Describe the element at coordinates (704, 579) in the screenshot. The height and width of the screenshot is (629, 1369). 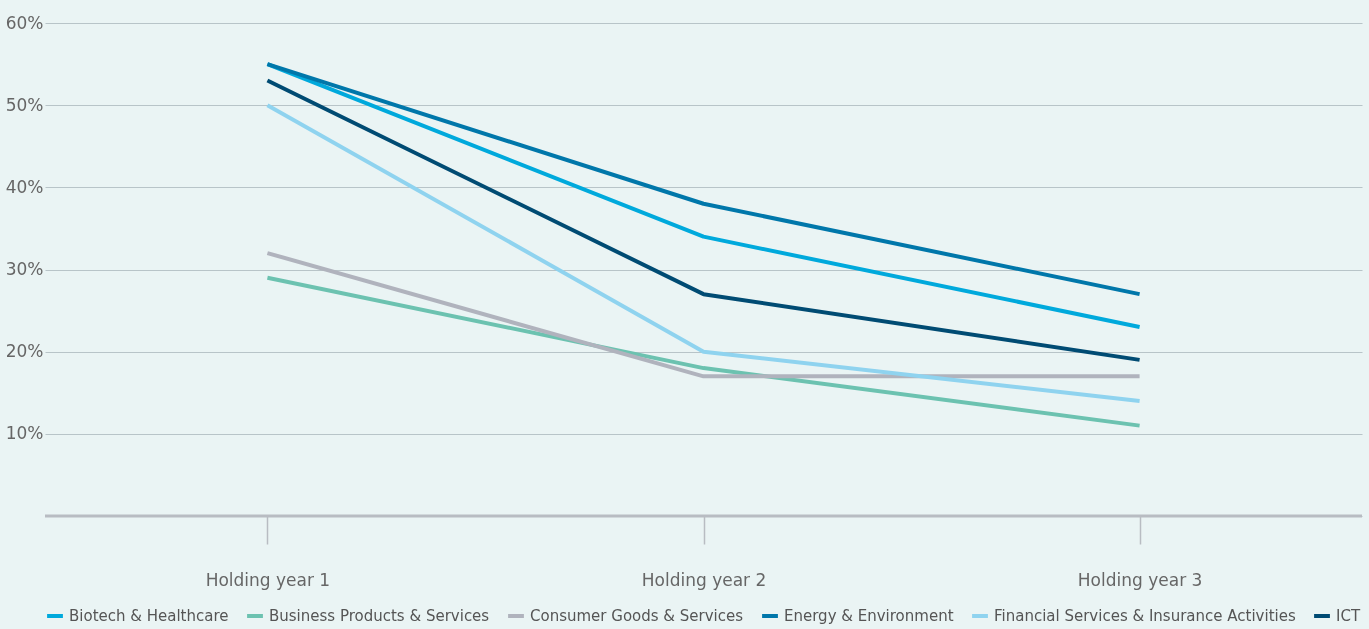
I see `x-tick-label: Holding year 2` at that location.